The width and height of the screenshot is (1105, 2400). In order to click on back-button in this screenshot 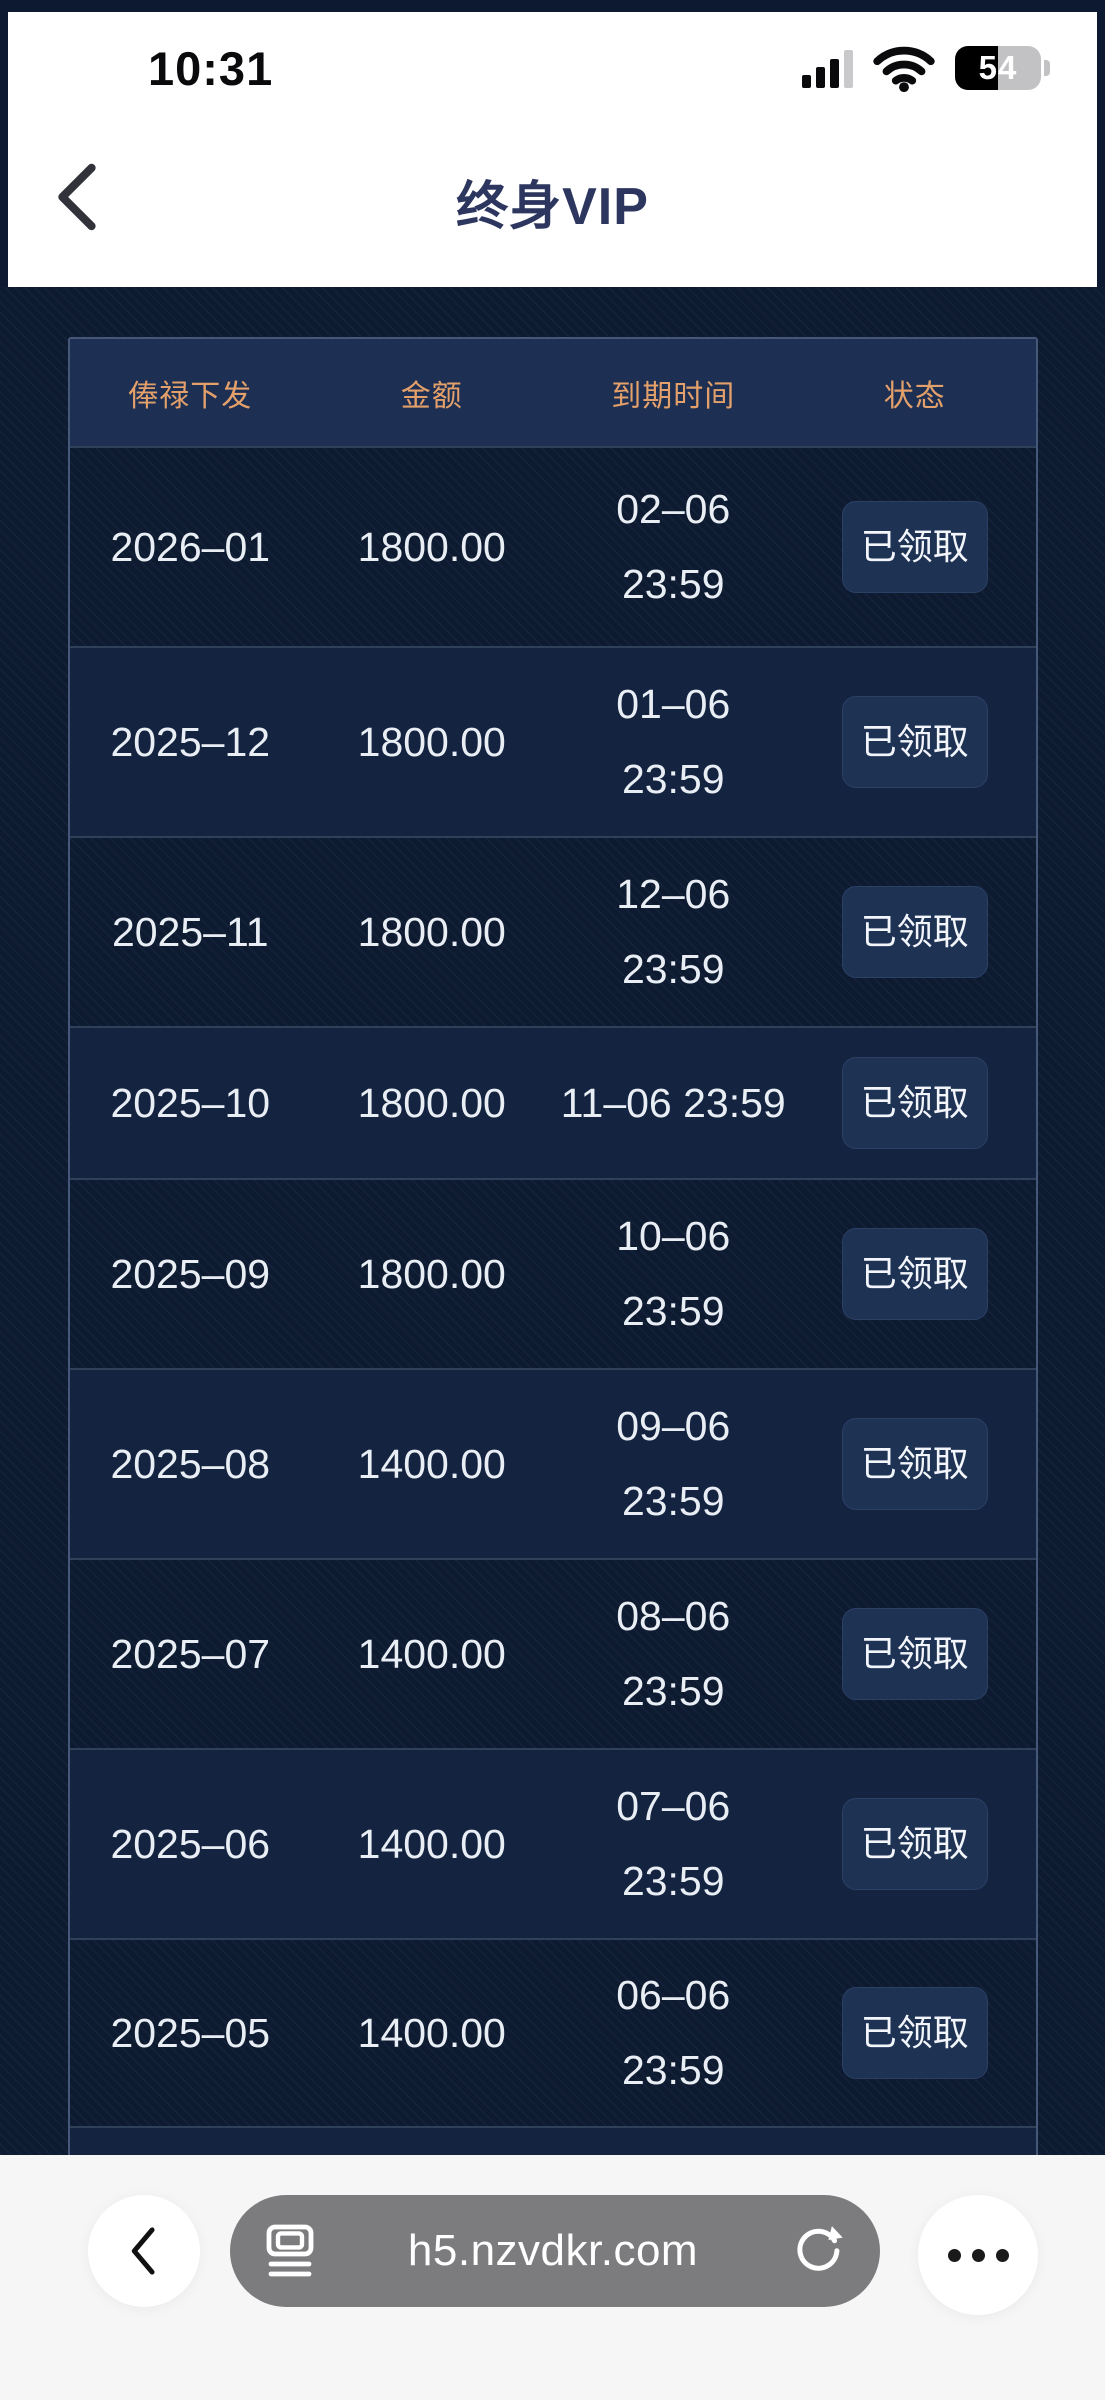, I will do `click(76, 198)`.